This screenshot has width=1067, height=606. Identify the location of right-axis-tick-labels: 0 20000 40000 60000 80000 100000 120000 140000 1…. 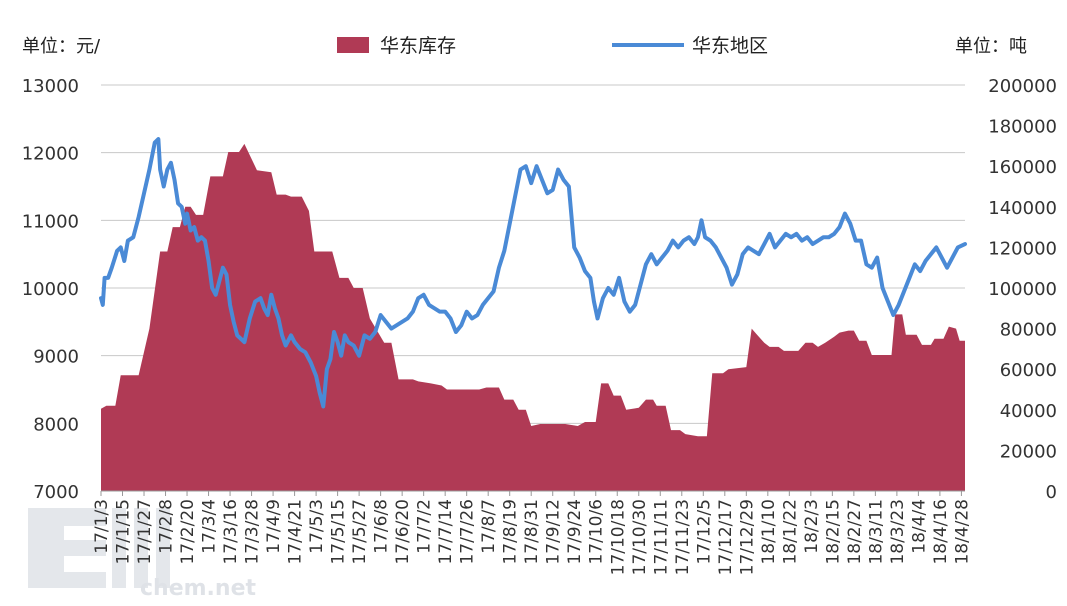
(1022, 289).